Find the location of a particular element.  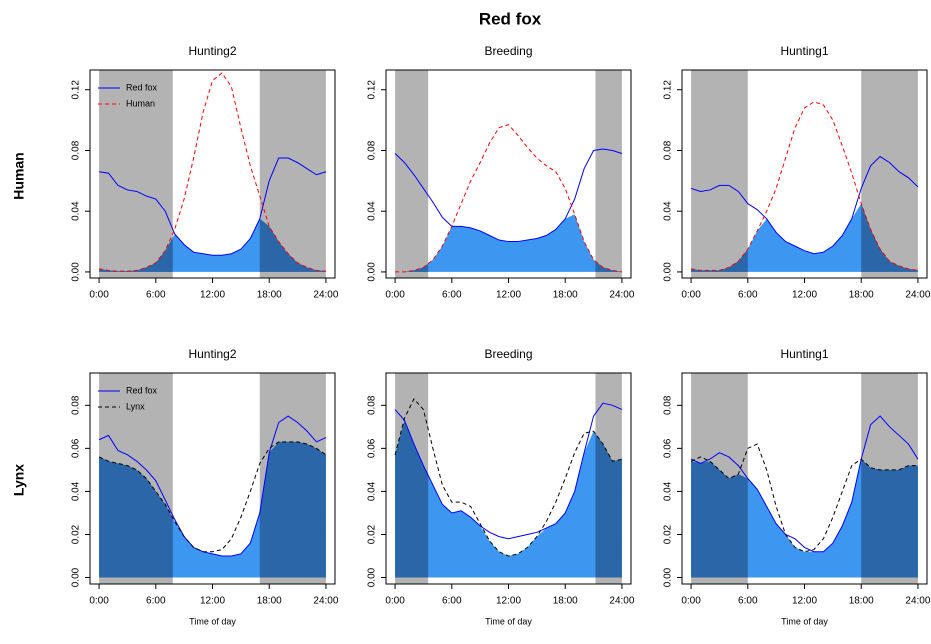

row-label: Lynx is located at coordinates (19, 480).